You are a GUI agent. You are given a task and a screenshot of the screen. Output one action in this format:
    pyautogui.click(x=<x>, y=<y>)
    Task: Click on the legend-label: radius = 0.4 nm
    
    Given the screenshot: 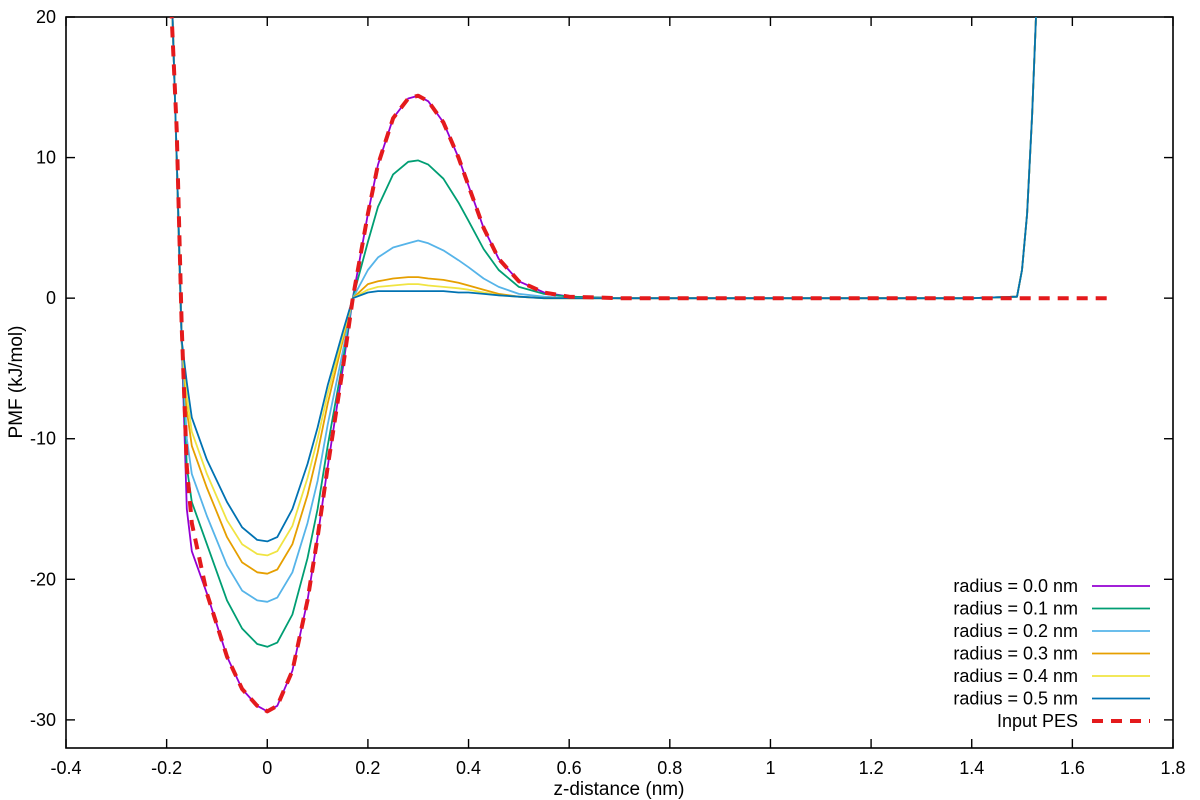 What is the action you would take?
    pyautogui.click(x=1015, y=676)
    